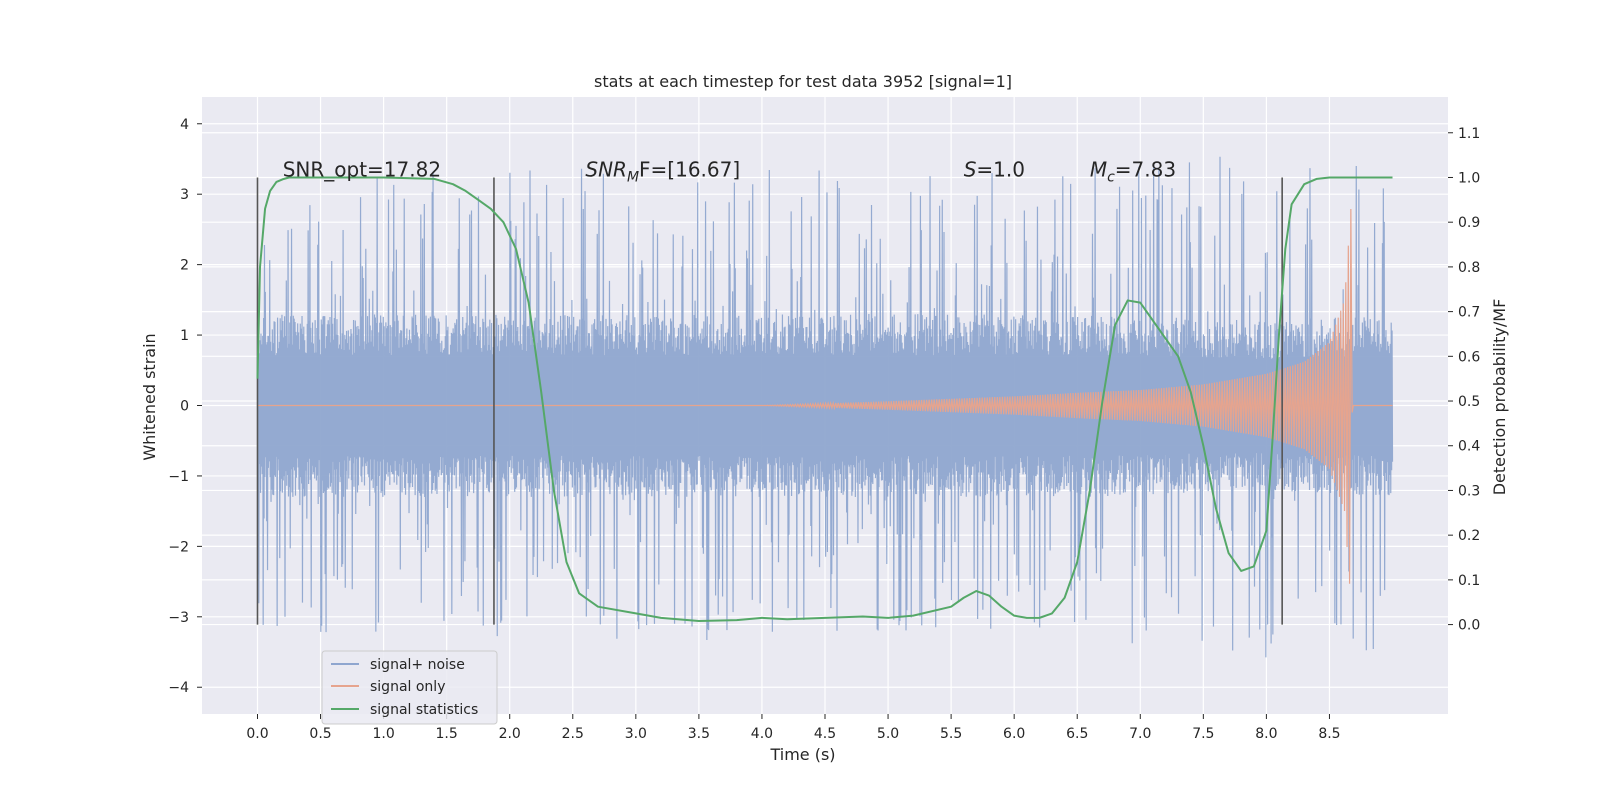  Describe the element at coordinates (424, 710) in the screenshot. I see `legend-label-signal-statistics: signal statistics` at that location.